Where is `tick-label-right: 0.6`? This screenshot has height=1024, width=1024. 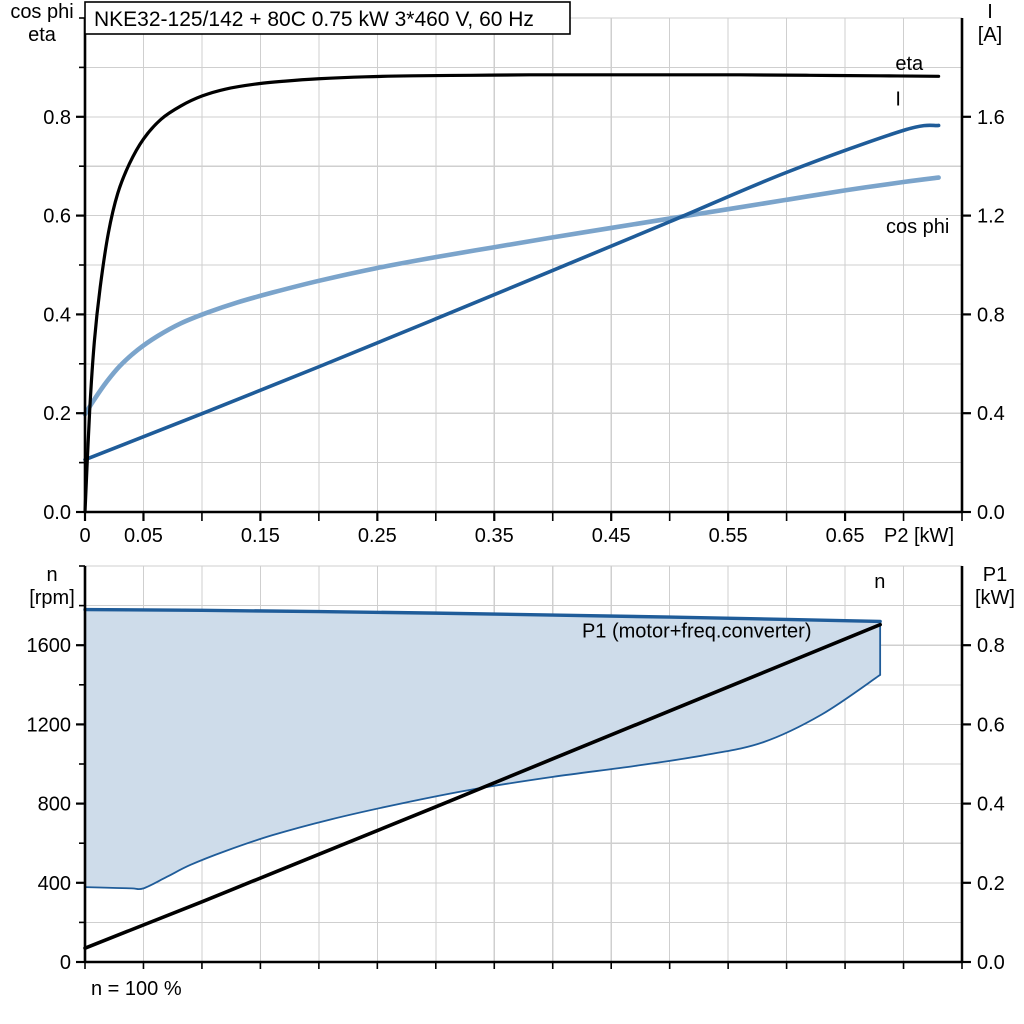 tick-label-right: 0.6 is located at coordinates (991, 725).